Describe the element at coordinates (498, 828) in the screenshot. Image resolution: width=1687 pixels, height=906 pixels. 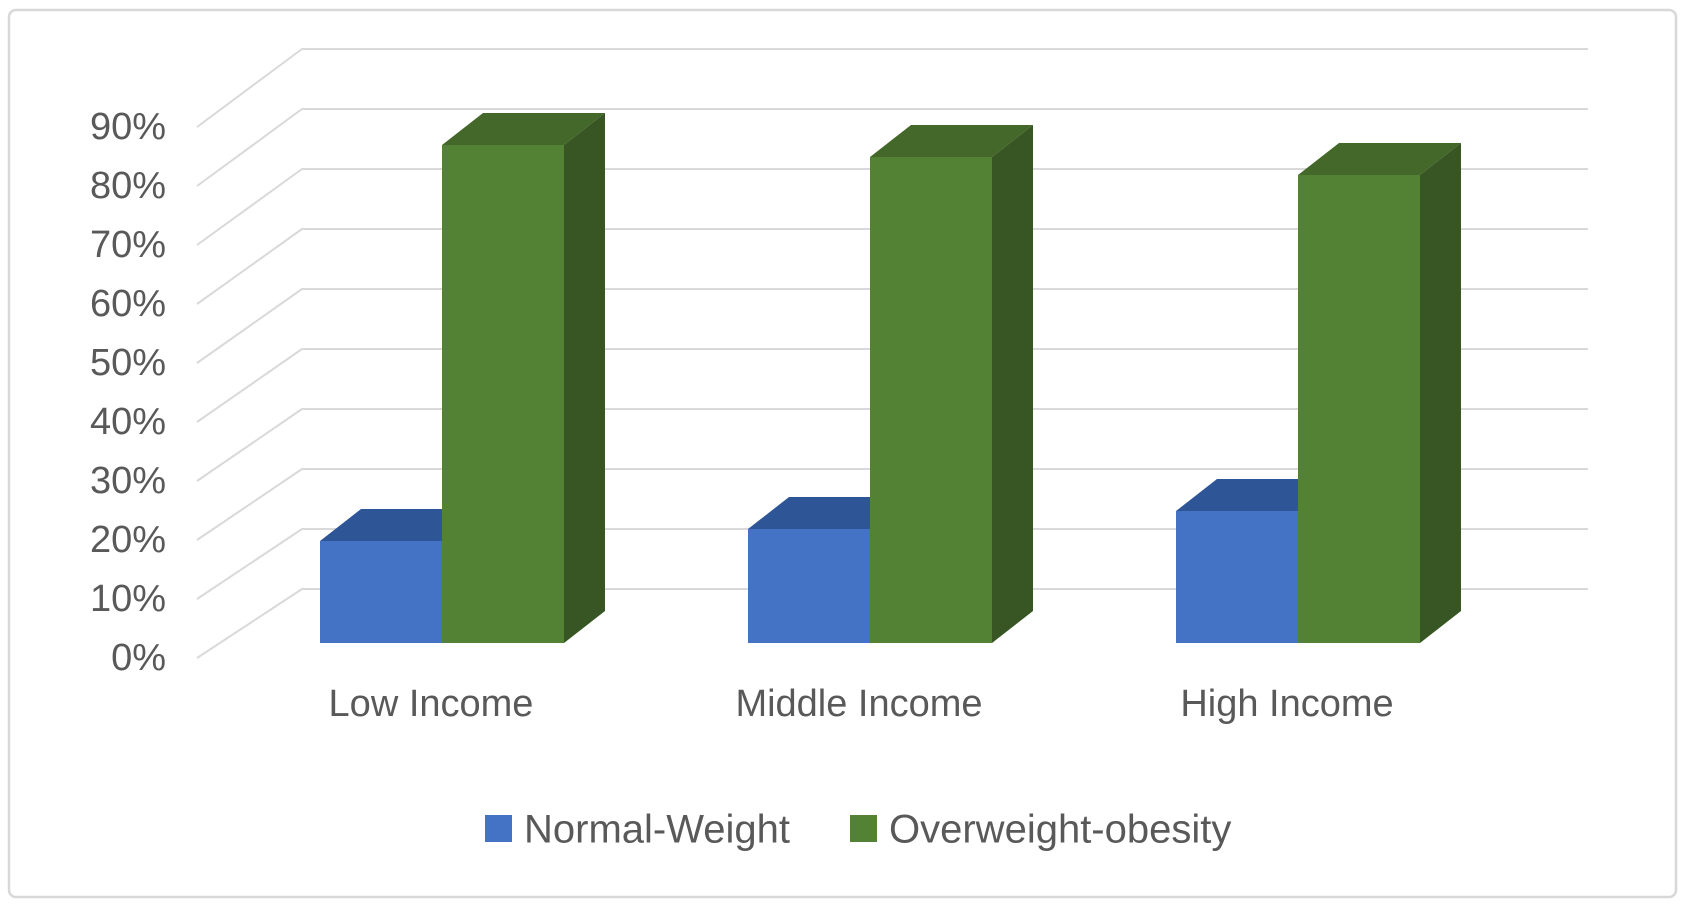
I see `legend-marker-normal-weight` at that location.